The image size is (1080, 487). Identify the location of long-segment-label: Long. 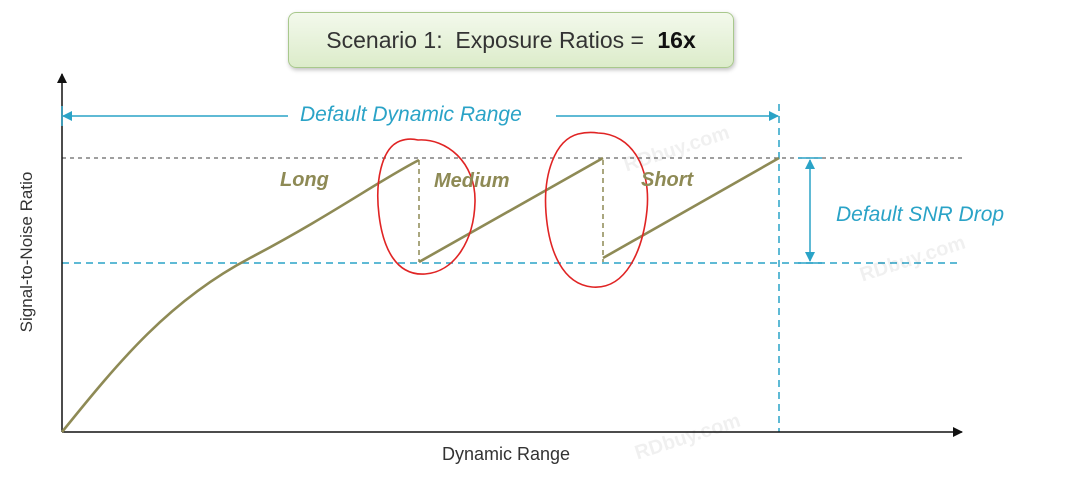
(304, 180).